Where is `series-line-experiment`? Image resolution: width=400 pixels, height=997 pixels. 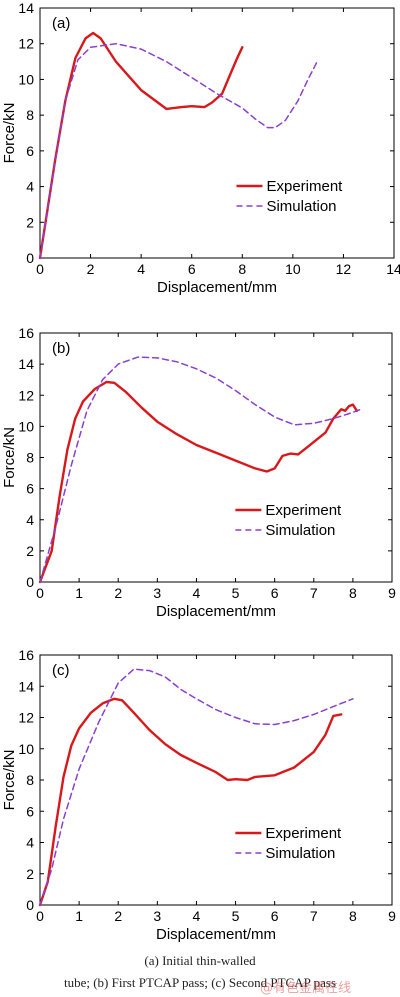 series-line-experiment is located at coordinates (141, 145).